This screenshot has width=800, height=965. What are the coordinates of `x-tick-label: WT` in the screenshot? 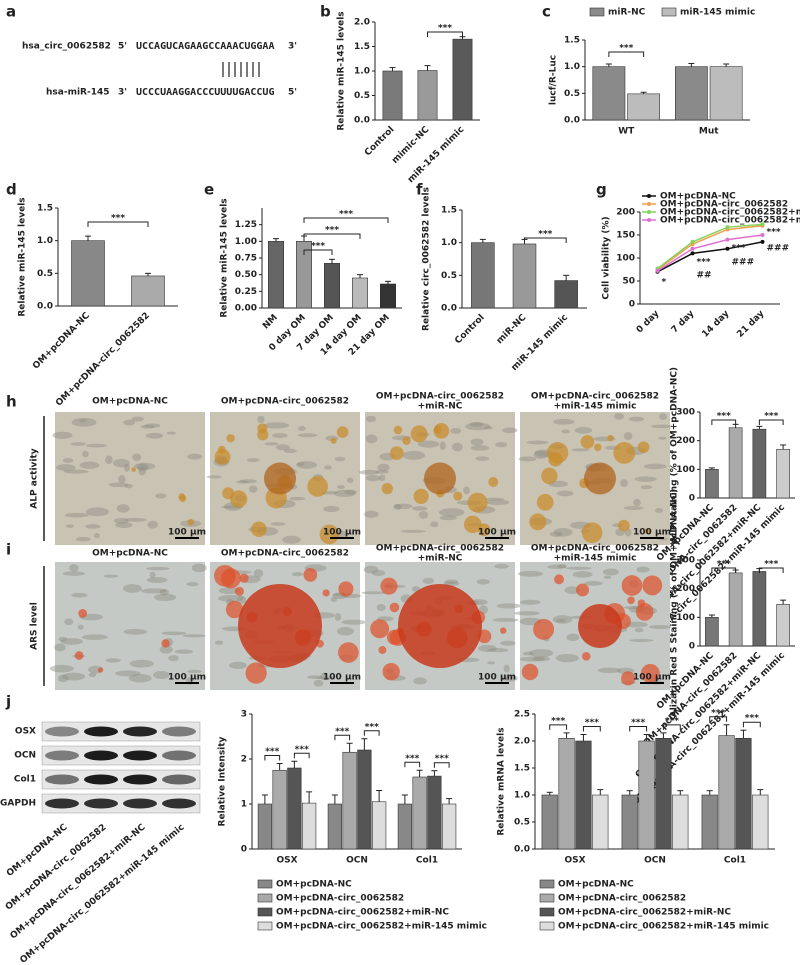 It's located at (626, 132).